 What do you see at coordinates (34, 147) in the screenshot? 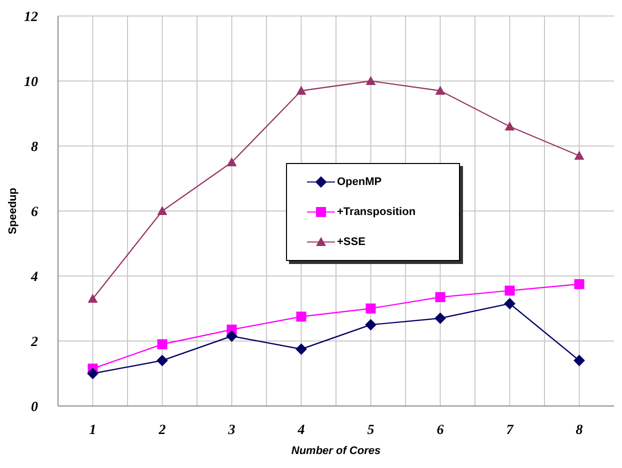
I see `y-tick-label: 8` at bounding box center [34, 147].